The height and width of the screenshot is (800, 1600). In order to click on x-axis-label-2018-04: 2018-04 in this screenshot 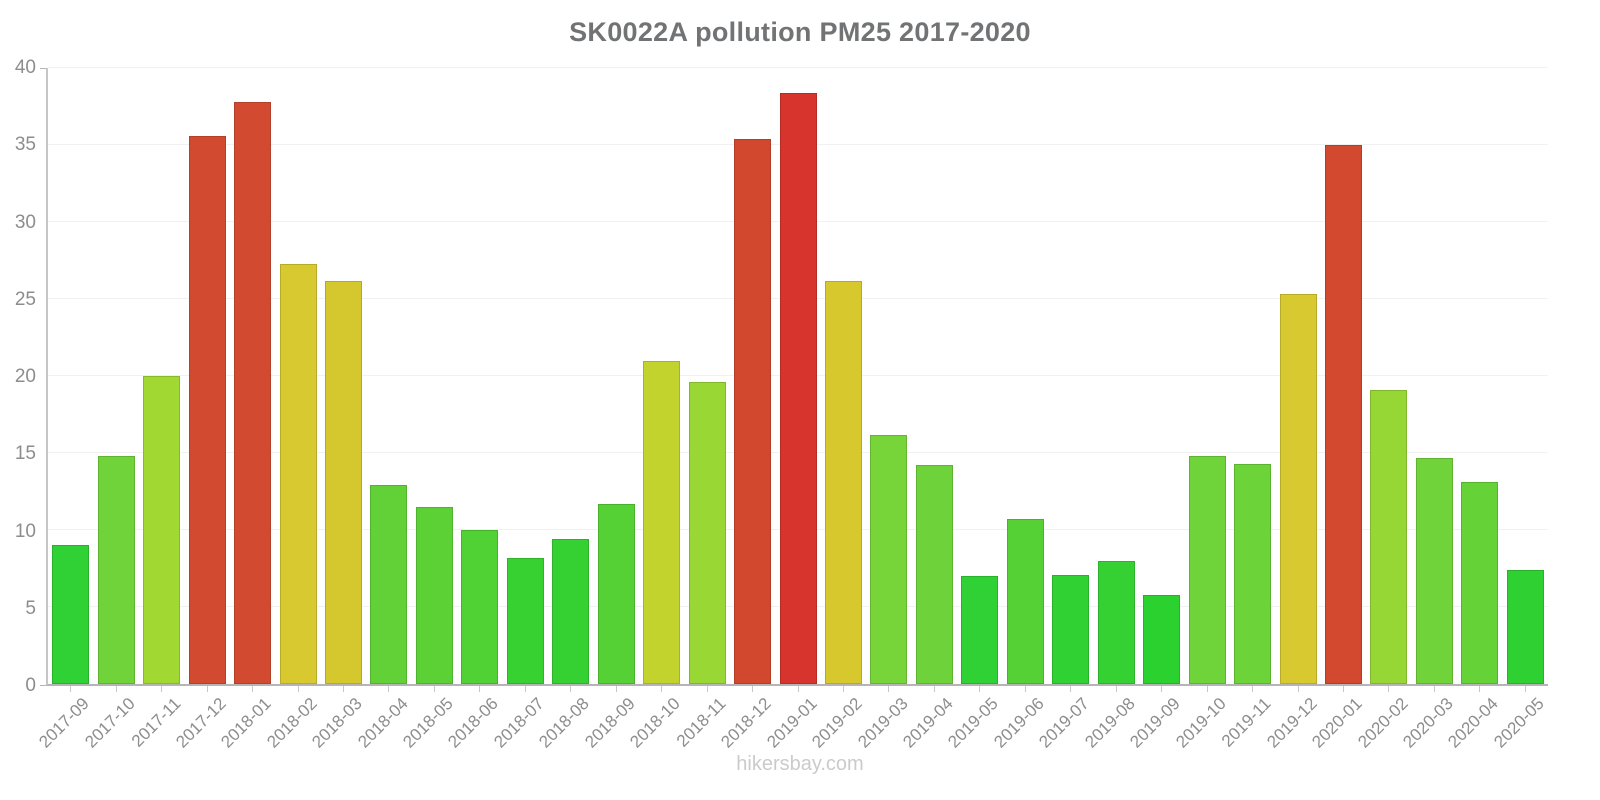, I will do `click(382, 723)`.